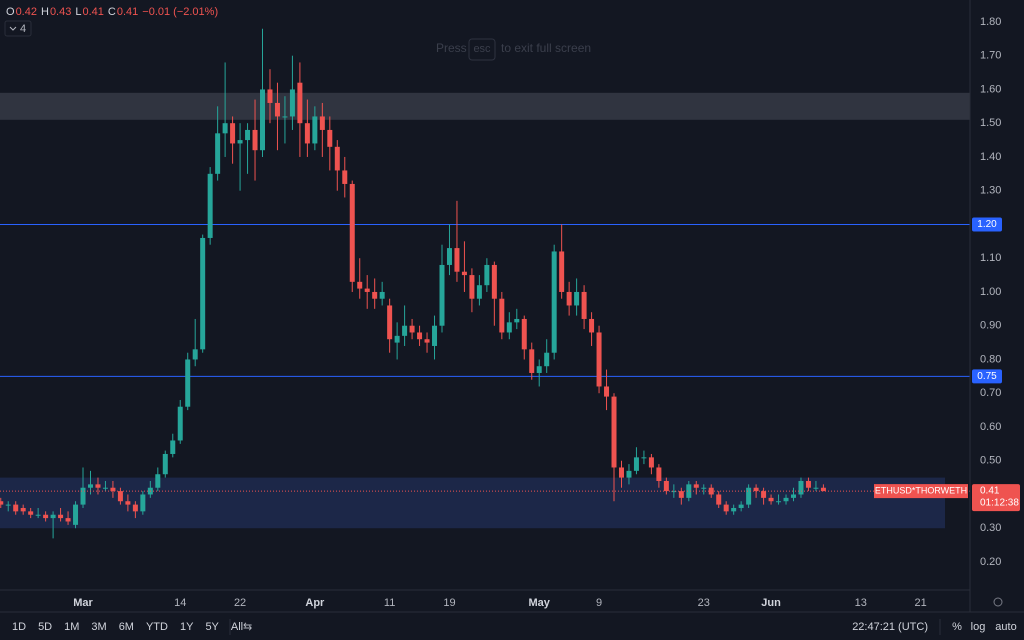  I want to click on symbol-label: ETHUSD*THORWETH, so click(921, 490).